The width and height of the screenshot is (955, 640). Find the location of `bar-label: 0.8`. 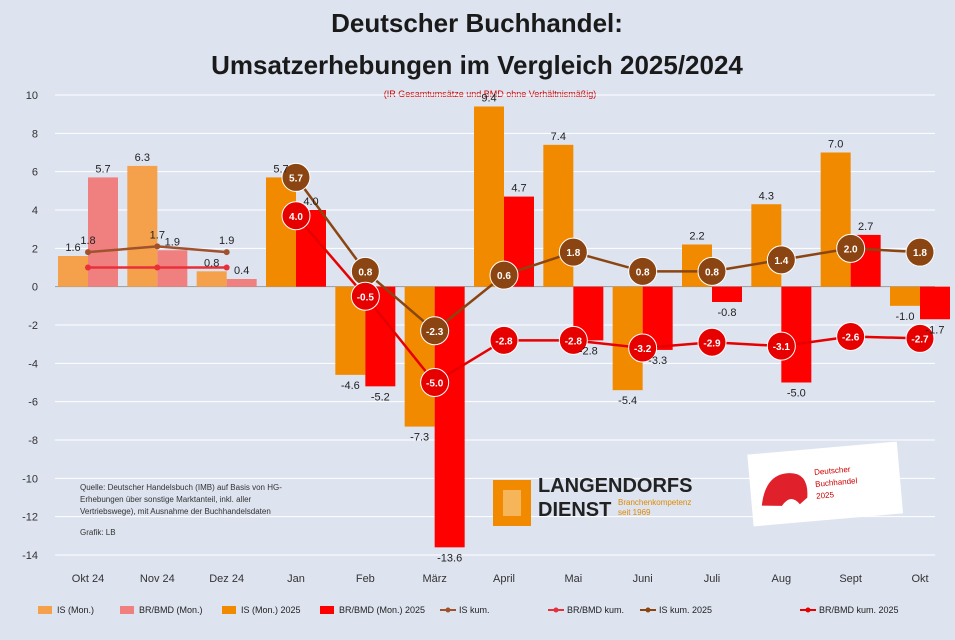

bar-label: 0.8 is located at coordinates (211, 263).